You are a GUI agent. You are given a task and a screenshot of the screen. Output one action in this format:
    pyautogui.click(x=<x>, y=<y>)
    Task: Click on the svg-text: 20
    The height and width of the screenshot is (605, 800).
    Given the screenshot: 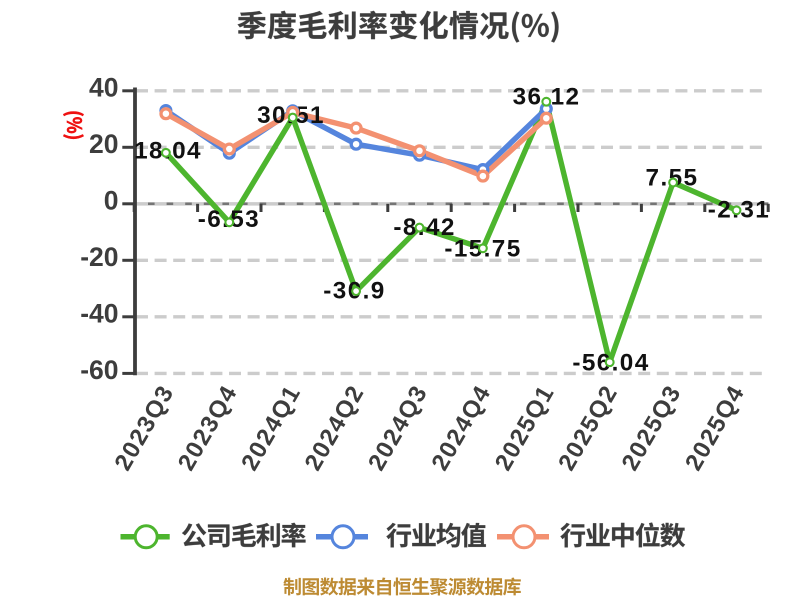 What is the action you would take?
    pyautogui.click(x=103, y=144)
    